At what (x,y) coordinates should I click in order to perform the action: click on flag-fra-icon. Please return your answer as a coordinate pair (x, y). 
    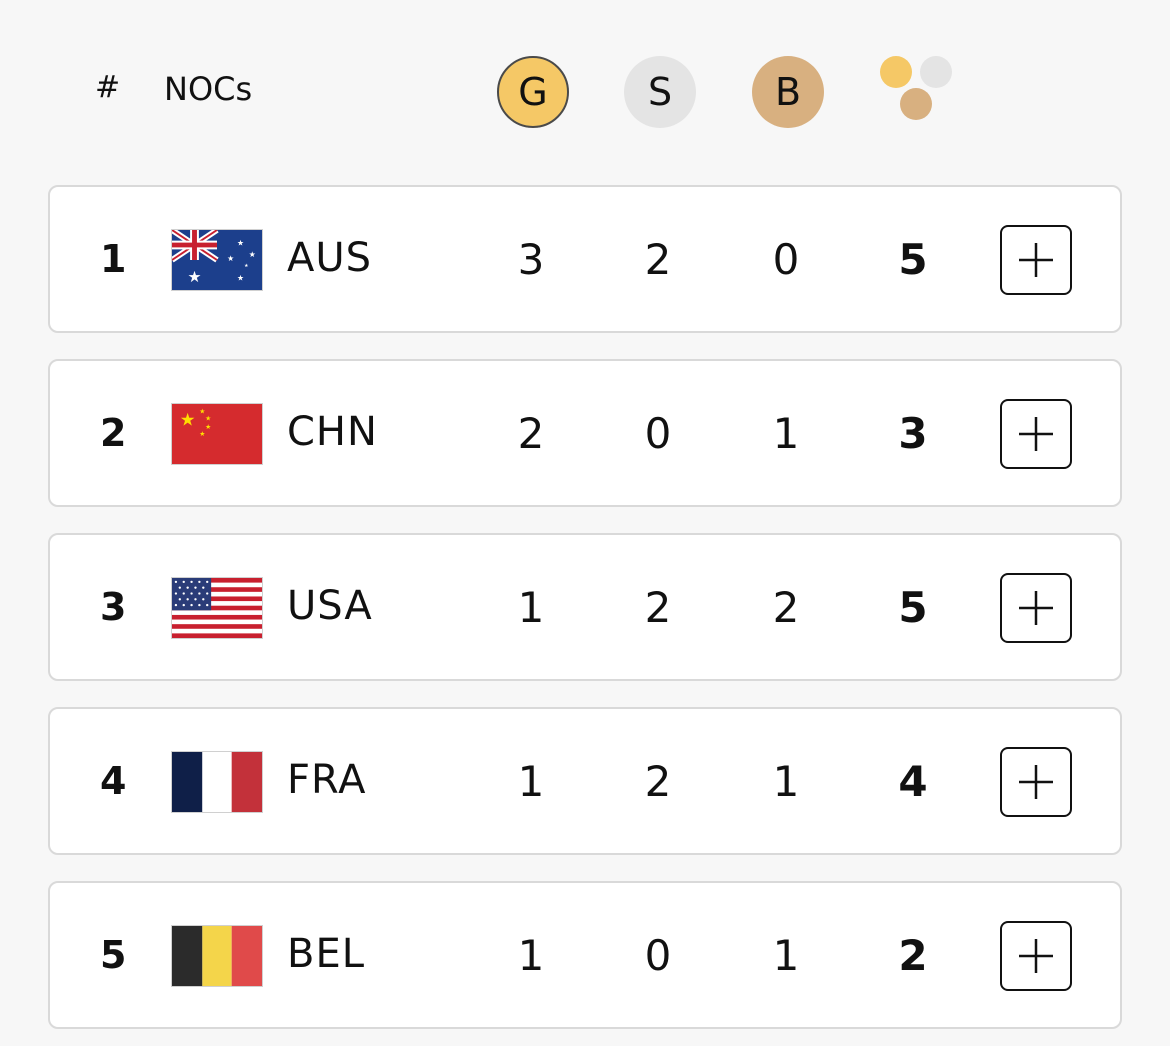
    Looking at the image, I should click on (217, 782).